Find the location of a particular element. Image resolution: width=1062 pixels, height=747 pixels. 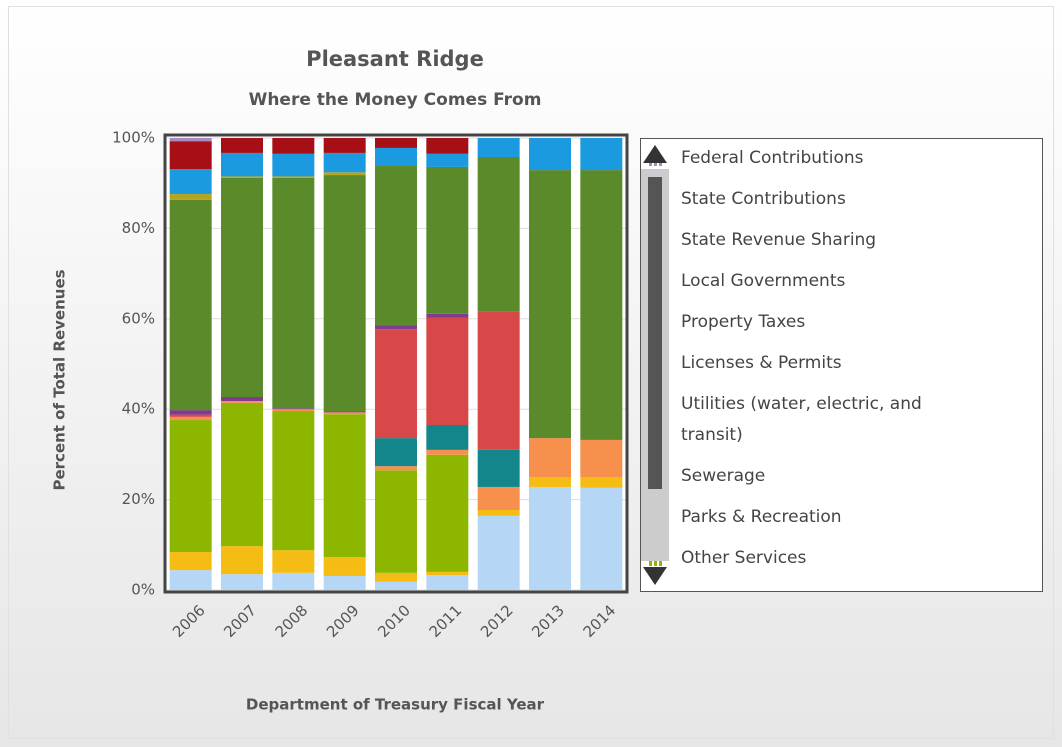

legend-label: Sewerage is located at coordinates (723, 476).